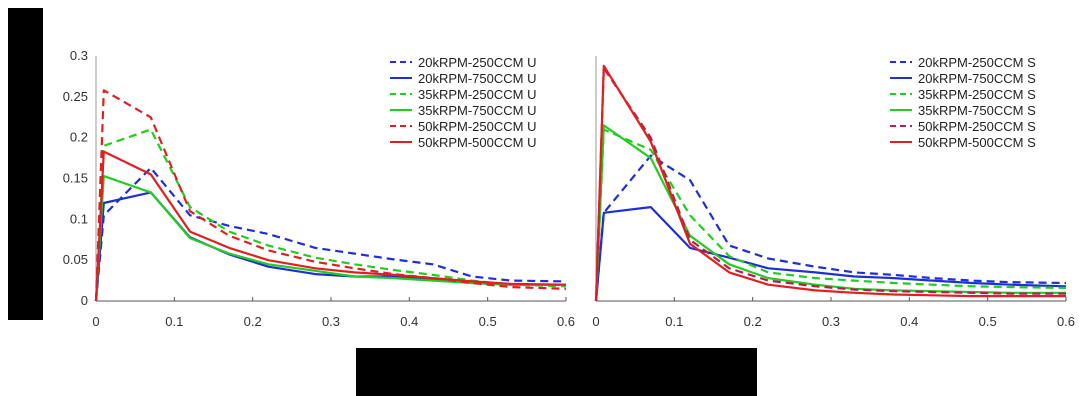  Describe the element at coordinates (79, 218) in the screenshot. I see `y-tick-label: 0.1` at that location.